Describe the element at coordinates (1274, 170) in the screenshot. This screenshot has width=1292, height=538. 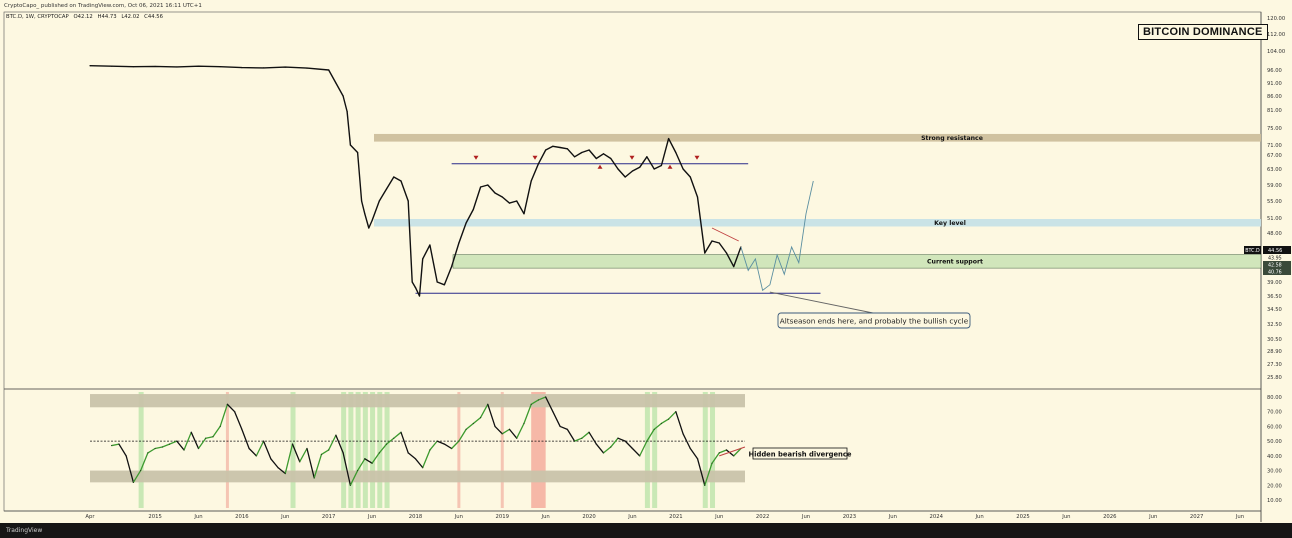
I see `y-tick-label: 63.00` at that location.